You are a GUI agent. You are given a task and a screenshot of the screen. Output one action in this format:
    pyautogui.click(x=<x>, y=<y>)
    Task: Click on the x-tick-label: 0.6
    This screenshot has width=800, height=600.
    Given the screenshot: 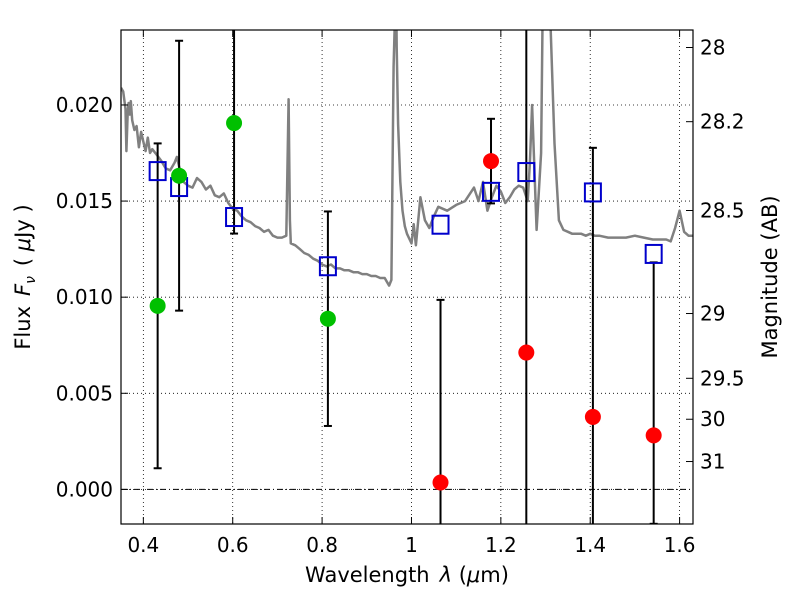 What is the action you would take?
    pyautogui.click(x=233, y=545)
    